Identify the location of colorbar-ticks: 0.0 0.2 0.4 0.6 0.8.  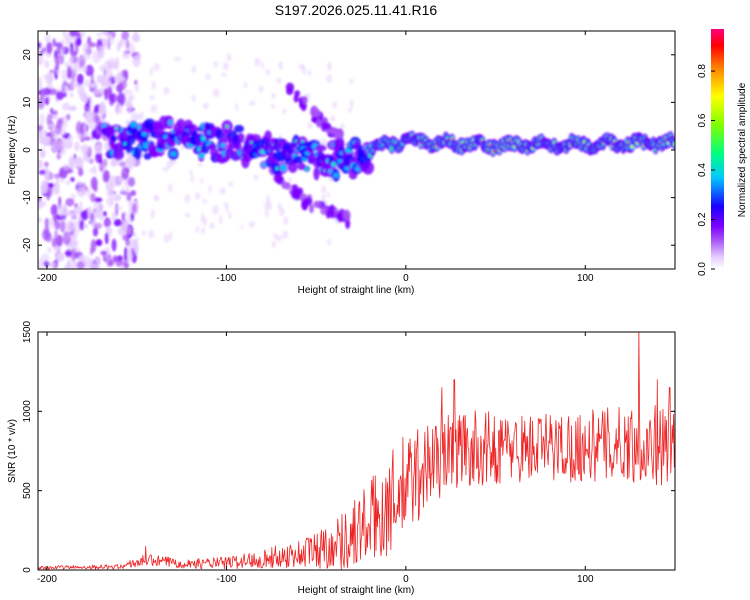
(706, 170).